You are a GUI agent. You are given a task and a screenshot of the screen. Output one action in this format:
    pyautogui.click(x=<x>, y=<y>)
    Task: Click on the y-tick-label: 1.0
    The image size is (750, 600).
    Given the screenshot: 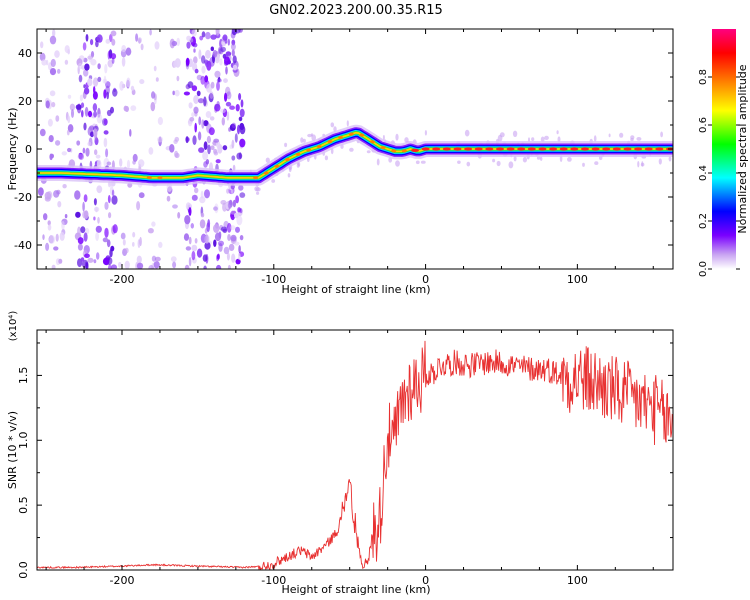 What is the action you would take?
    pyautogui.click(x=23, y=441)
    